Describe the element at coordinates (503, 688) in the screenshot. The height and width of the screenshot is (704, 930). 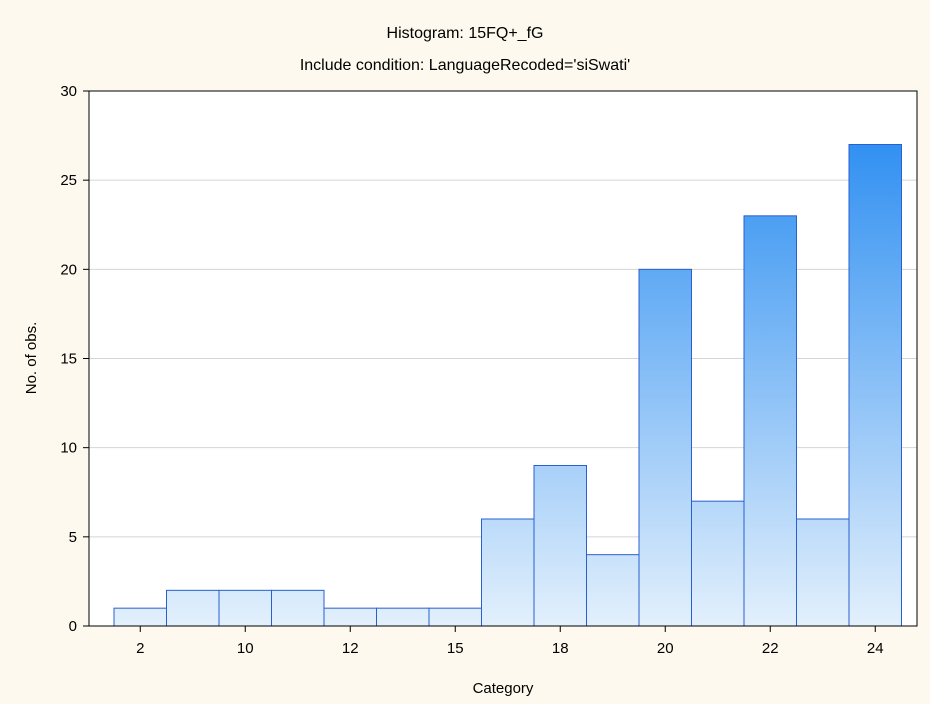
I see `x-axis-label: Category` at that location.